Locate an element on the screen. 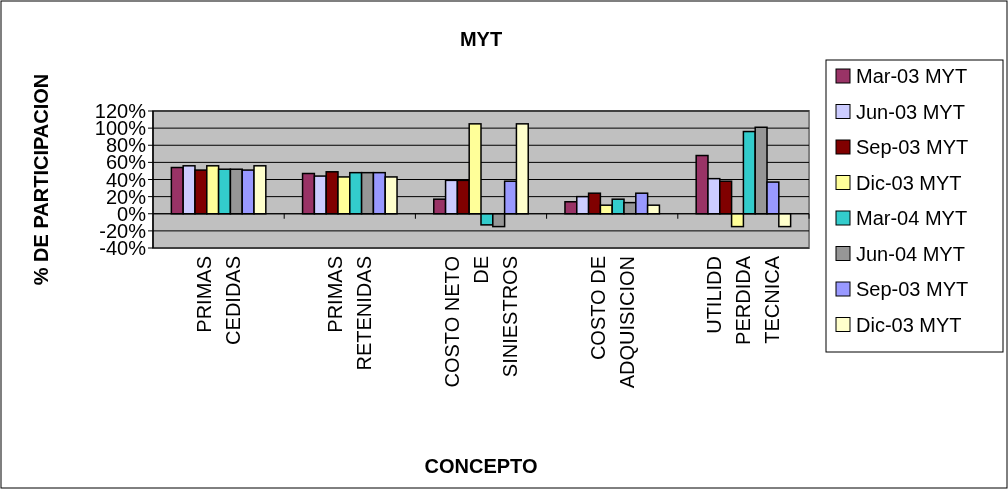 The height and width of the screenshot is (489, 1008). legend-label: Mar-03 MYT is located at coordinates (912, 76).